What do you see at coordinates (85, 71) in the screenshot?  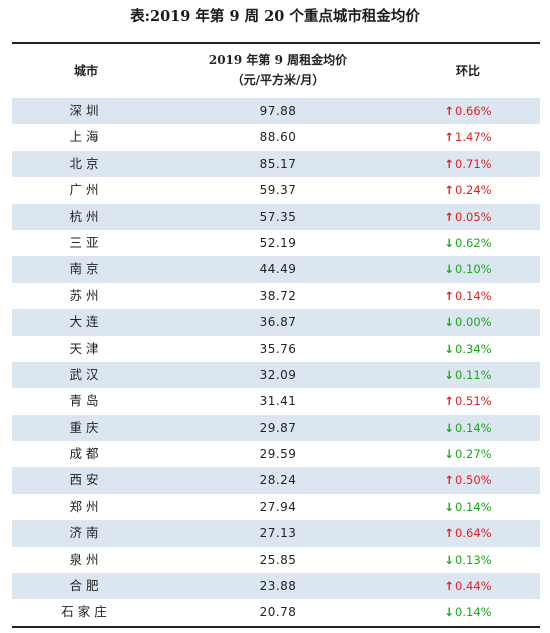 I see `header-city: 城市` at bounding box center [85, 71].